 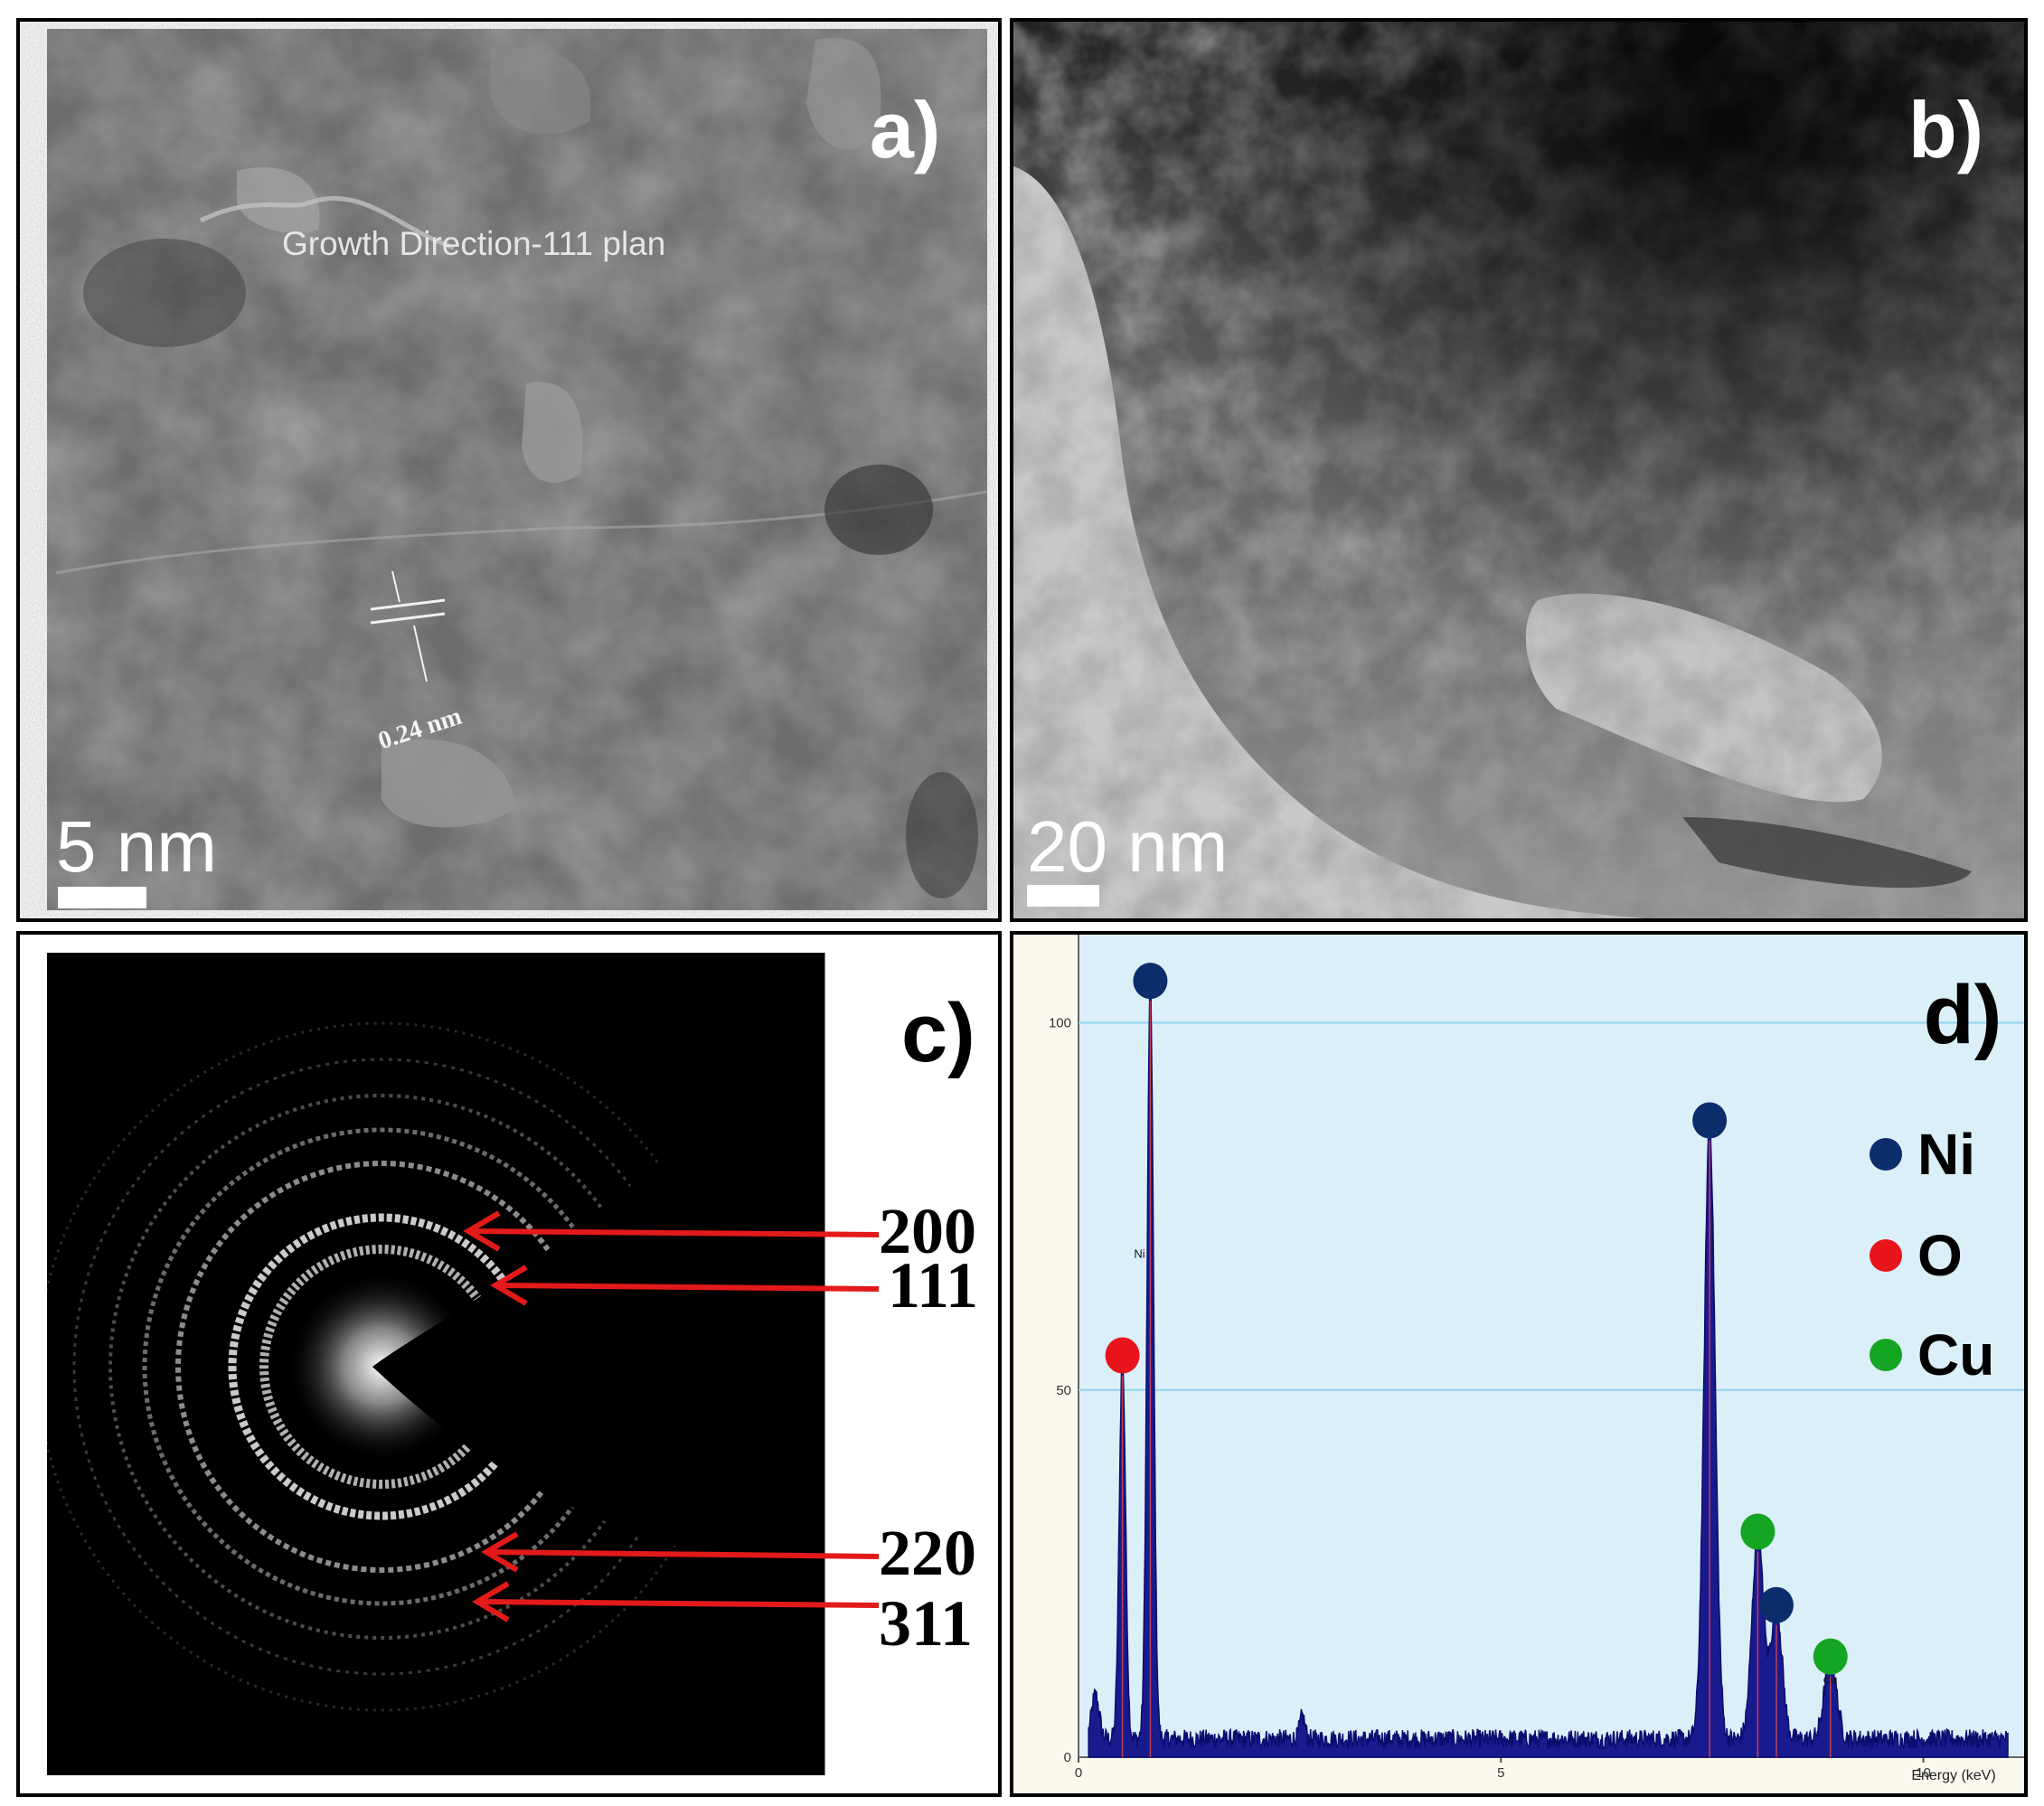 I want to click on growth-direction-annotation: Growth Direction-111 plan, so click(x=474, y=243).